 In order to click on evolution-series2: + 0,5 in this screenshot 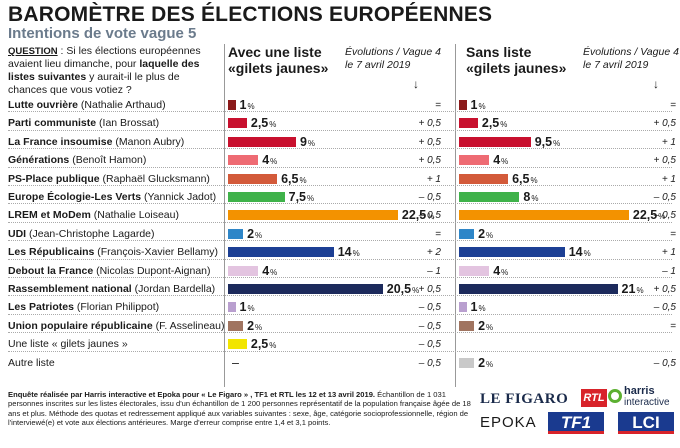, I will do `click(664, 161)`.